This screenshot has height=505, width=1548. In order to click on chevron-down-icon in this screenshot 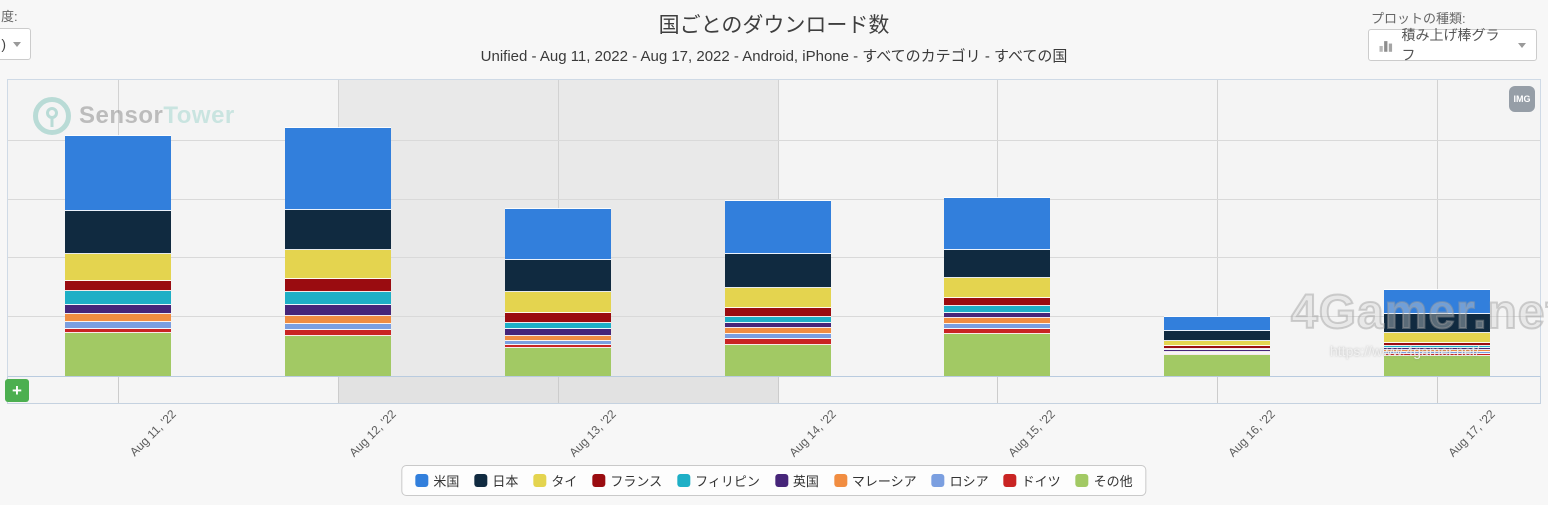, I will do `click(1522, 45)`.